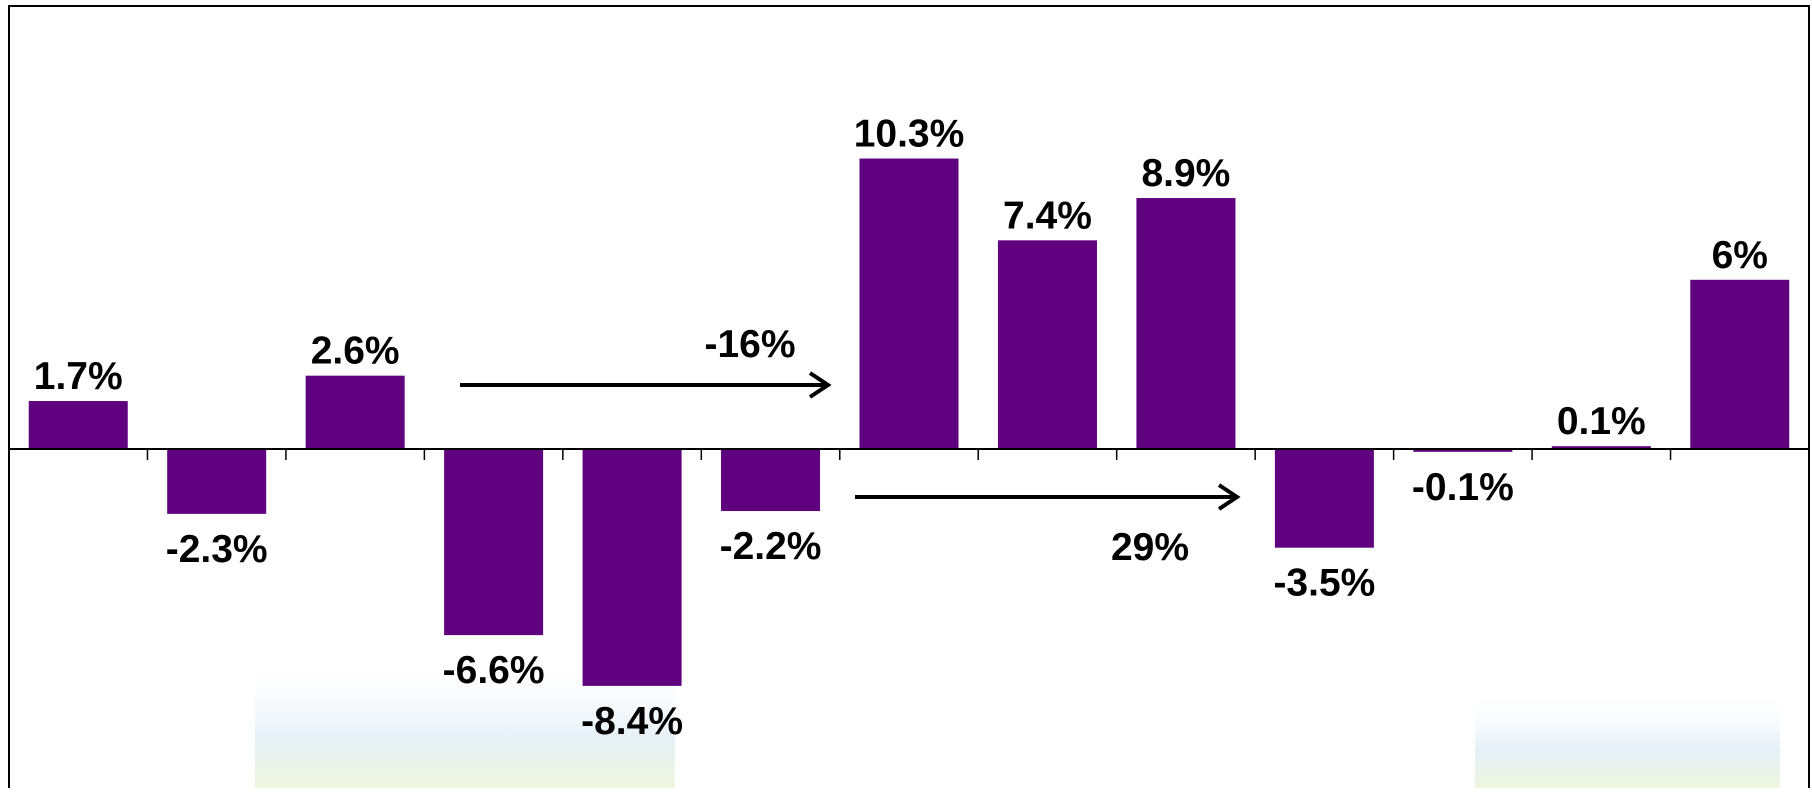 The height and width of the screenshot is (793, 1812). What do you see at coordinates (1627, 739) in the screenshot?
I see `background-blob` at bounding box center [1627, 739].